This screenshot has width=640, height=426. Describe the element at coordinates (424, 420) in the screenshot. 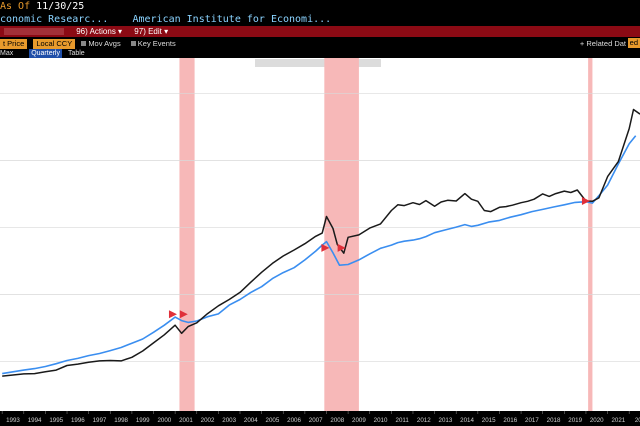

I see `x-tick-label: 2012` at that location.